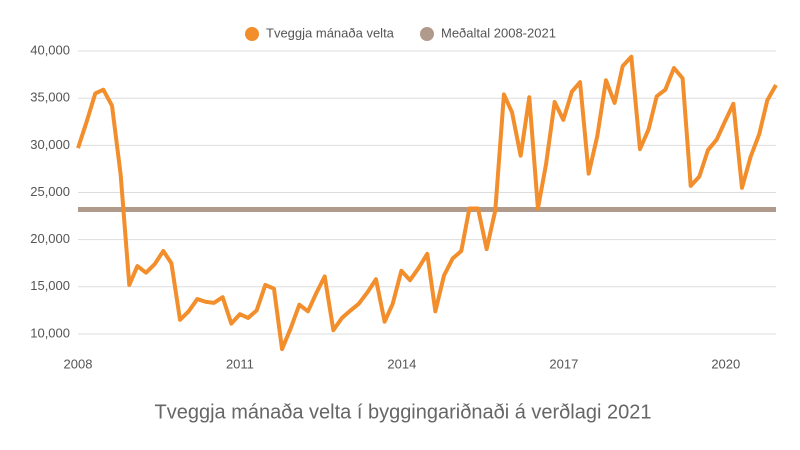 Image resolution: width=800 pixels, height=450 pixels. I want to click on y-tick-label: 35,000, so click(50, 97).